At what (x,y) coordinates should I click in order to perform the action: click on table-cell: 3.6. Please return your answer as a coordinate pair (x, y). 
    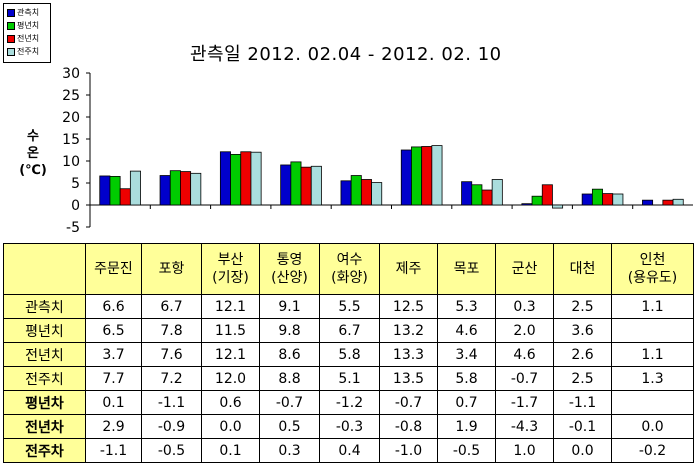
    Looking at the image, I should click on (582, 330).